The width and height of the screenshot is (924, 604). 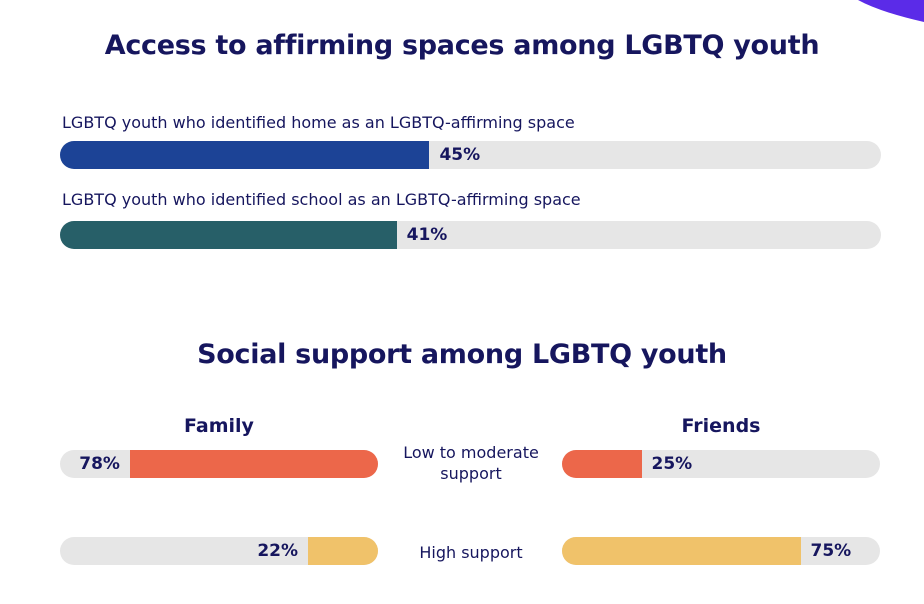 I want to click on friends-low-value: 25%, so click(x=672, y=464).